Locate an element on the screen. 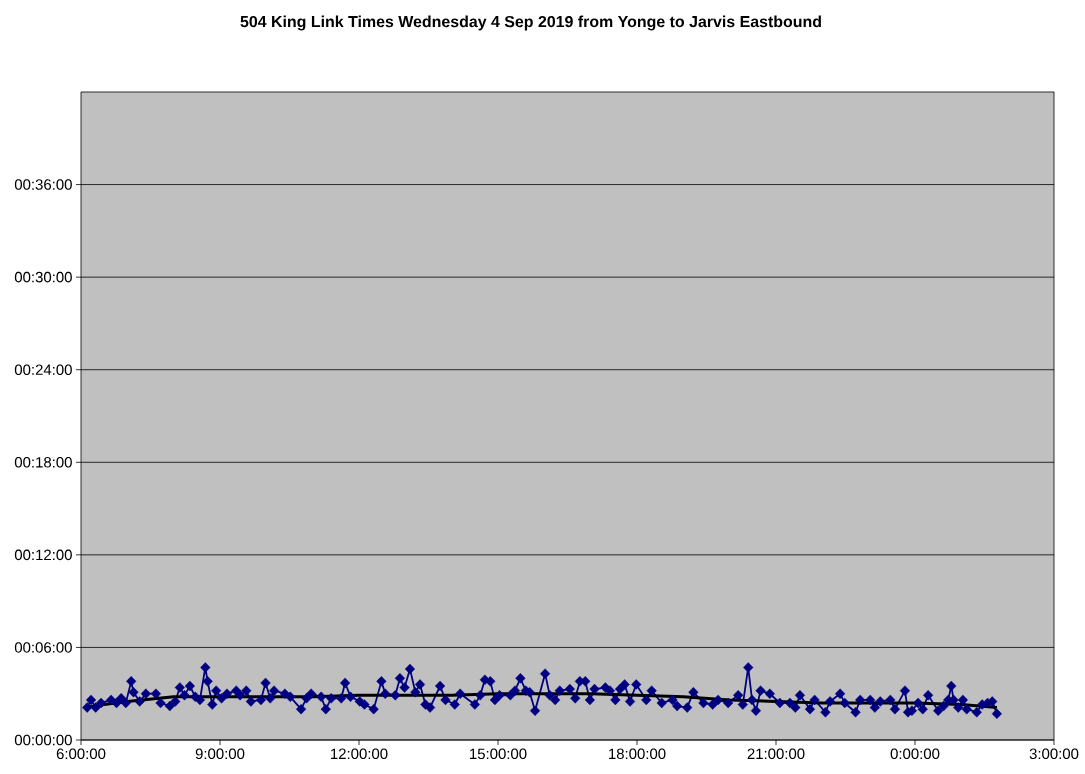  y-tick-label: 00:00:00 is located at coordinates (43, 740).